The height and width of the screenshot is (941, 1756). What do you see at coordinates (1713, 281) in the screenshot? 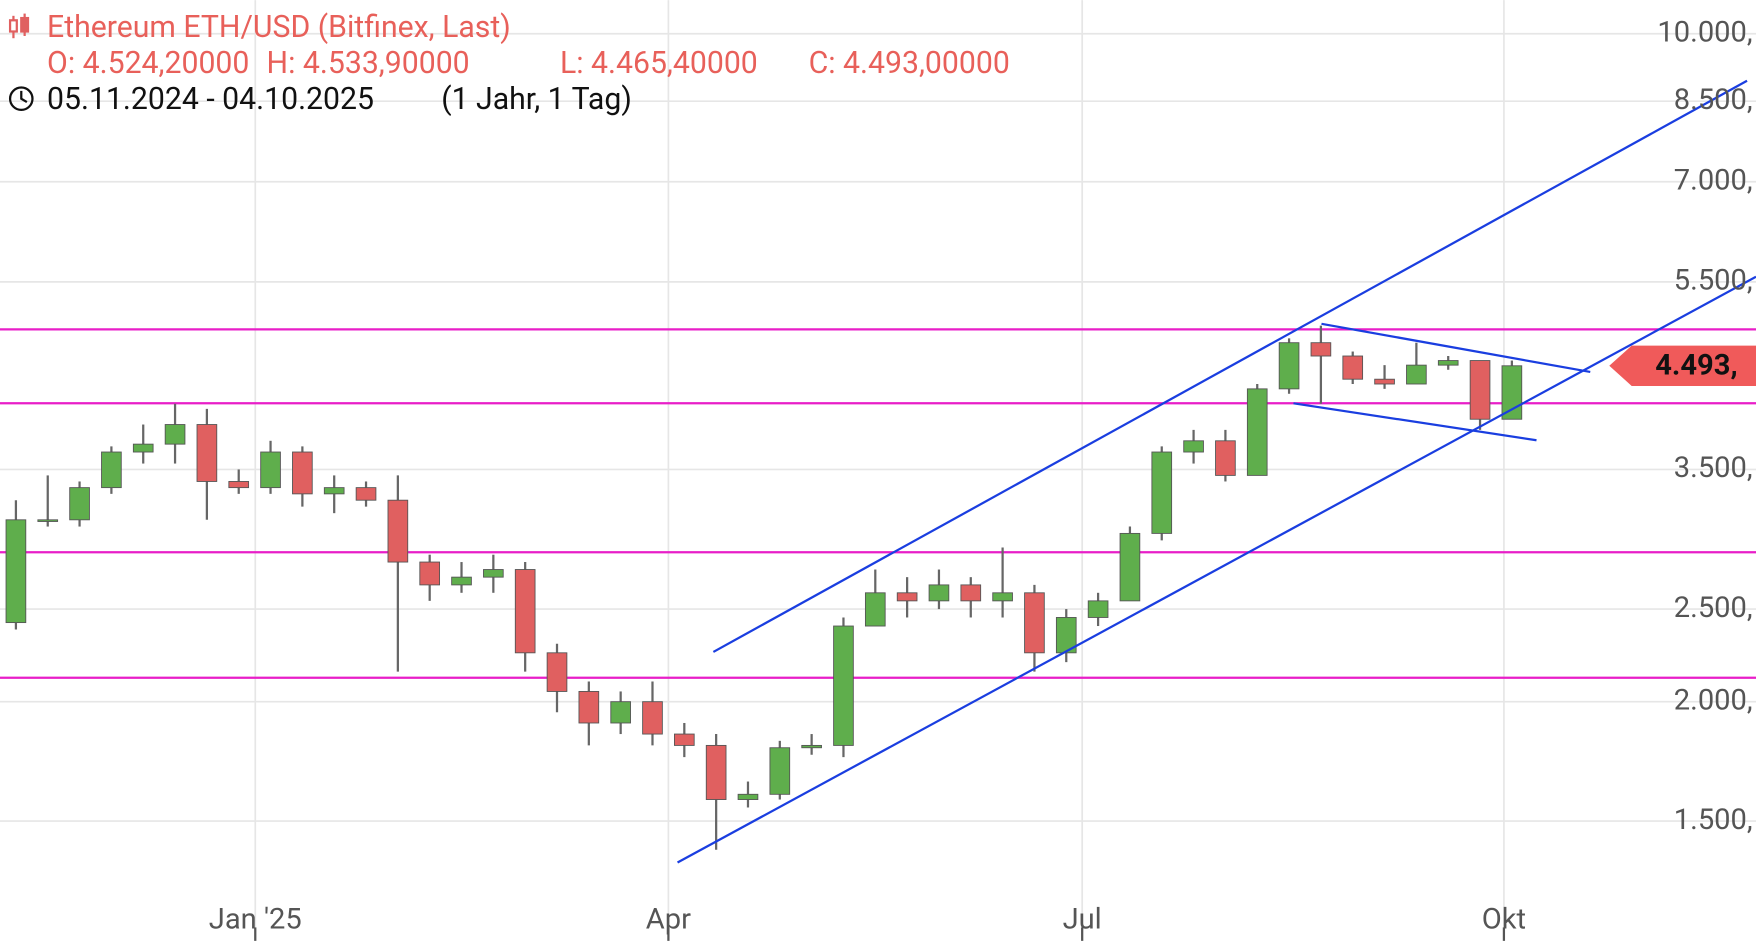
I see `y-tick-label: 5.500,` at bounding box center [1713, 281].